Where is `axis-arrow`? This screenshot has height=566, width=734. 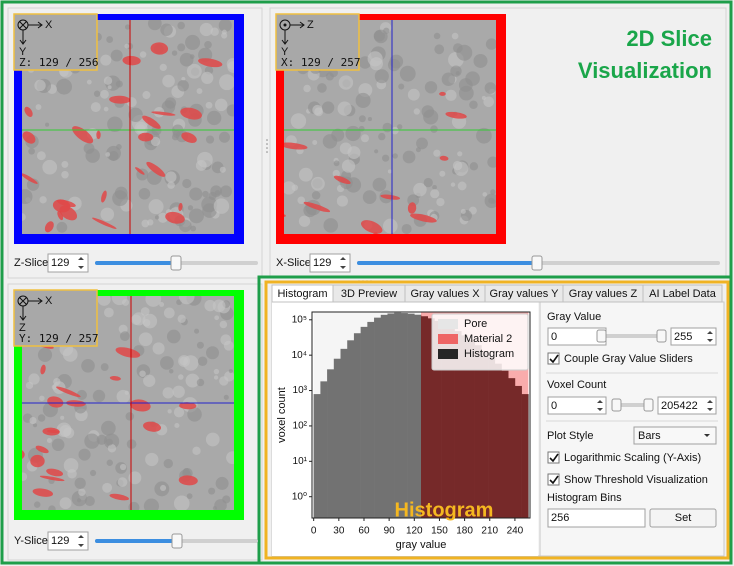 axis-arrow is located at coordinates (297, 25).